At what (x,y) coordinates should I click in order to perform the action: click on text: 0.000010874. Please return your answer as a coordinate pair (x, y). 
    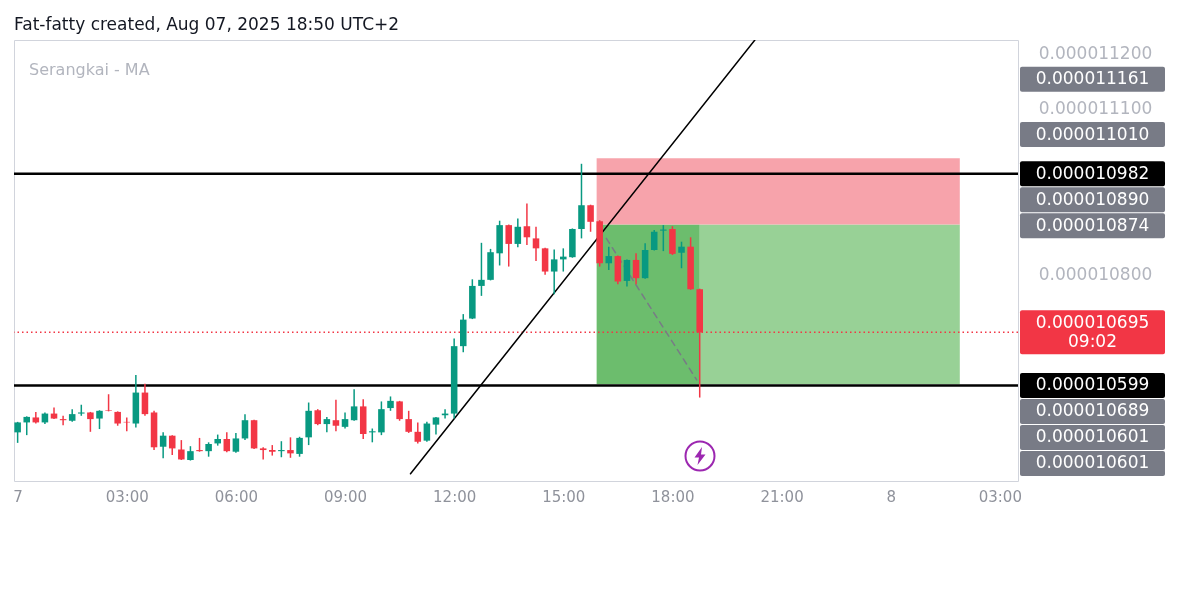
    Looking at the image, I should click on (1092, 224).